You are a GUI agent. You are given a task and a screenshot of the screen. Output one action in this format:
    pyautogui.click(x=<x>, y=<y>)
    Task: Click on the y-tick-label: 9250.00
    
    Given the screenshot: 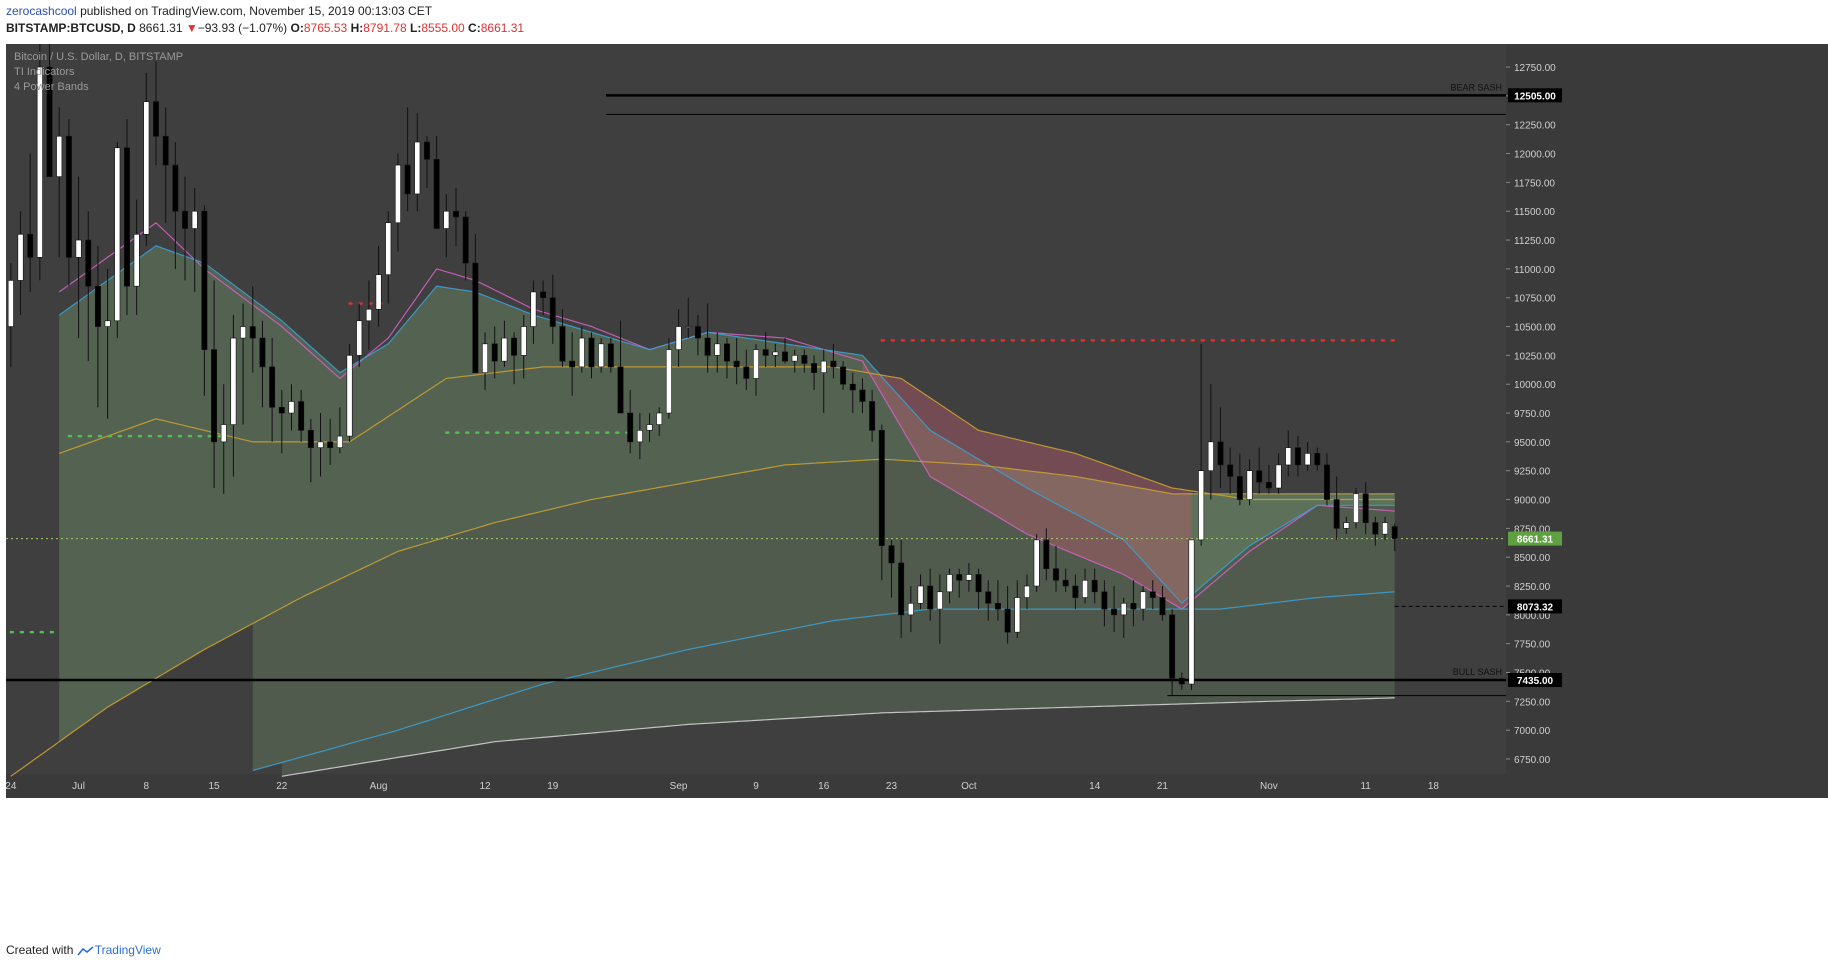 What is the action you would take?
    pyautogui.click(x=1532, y=472)
    